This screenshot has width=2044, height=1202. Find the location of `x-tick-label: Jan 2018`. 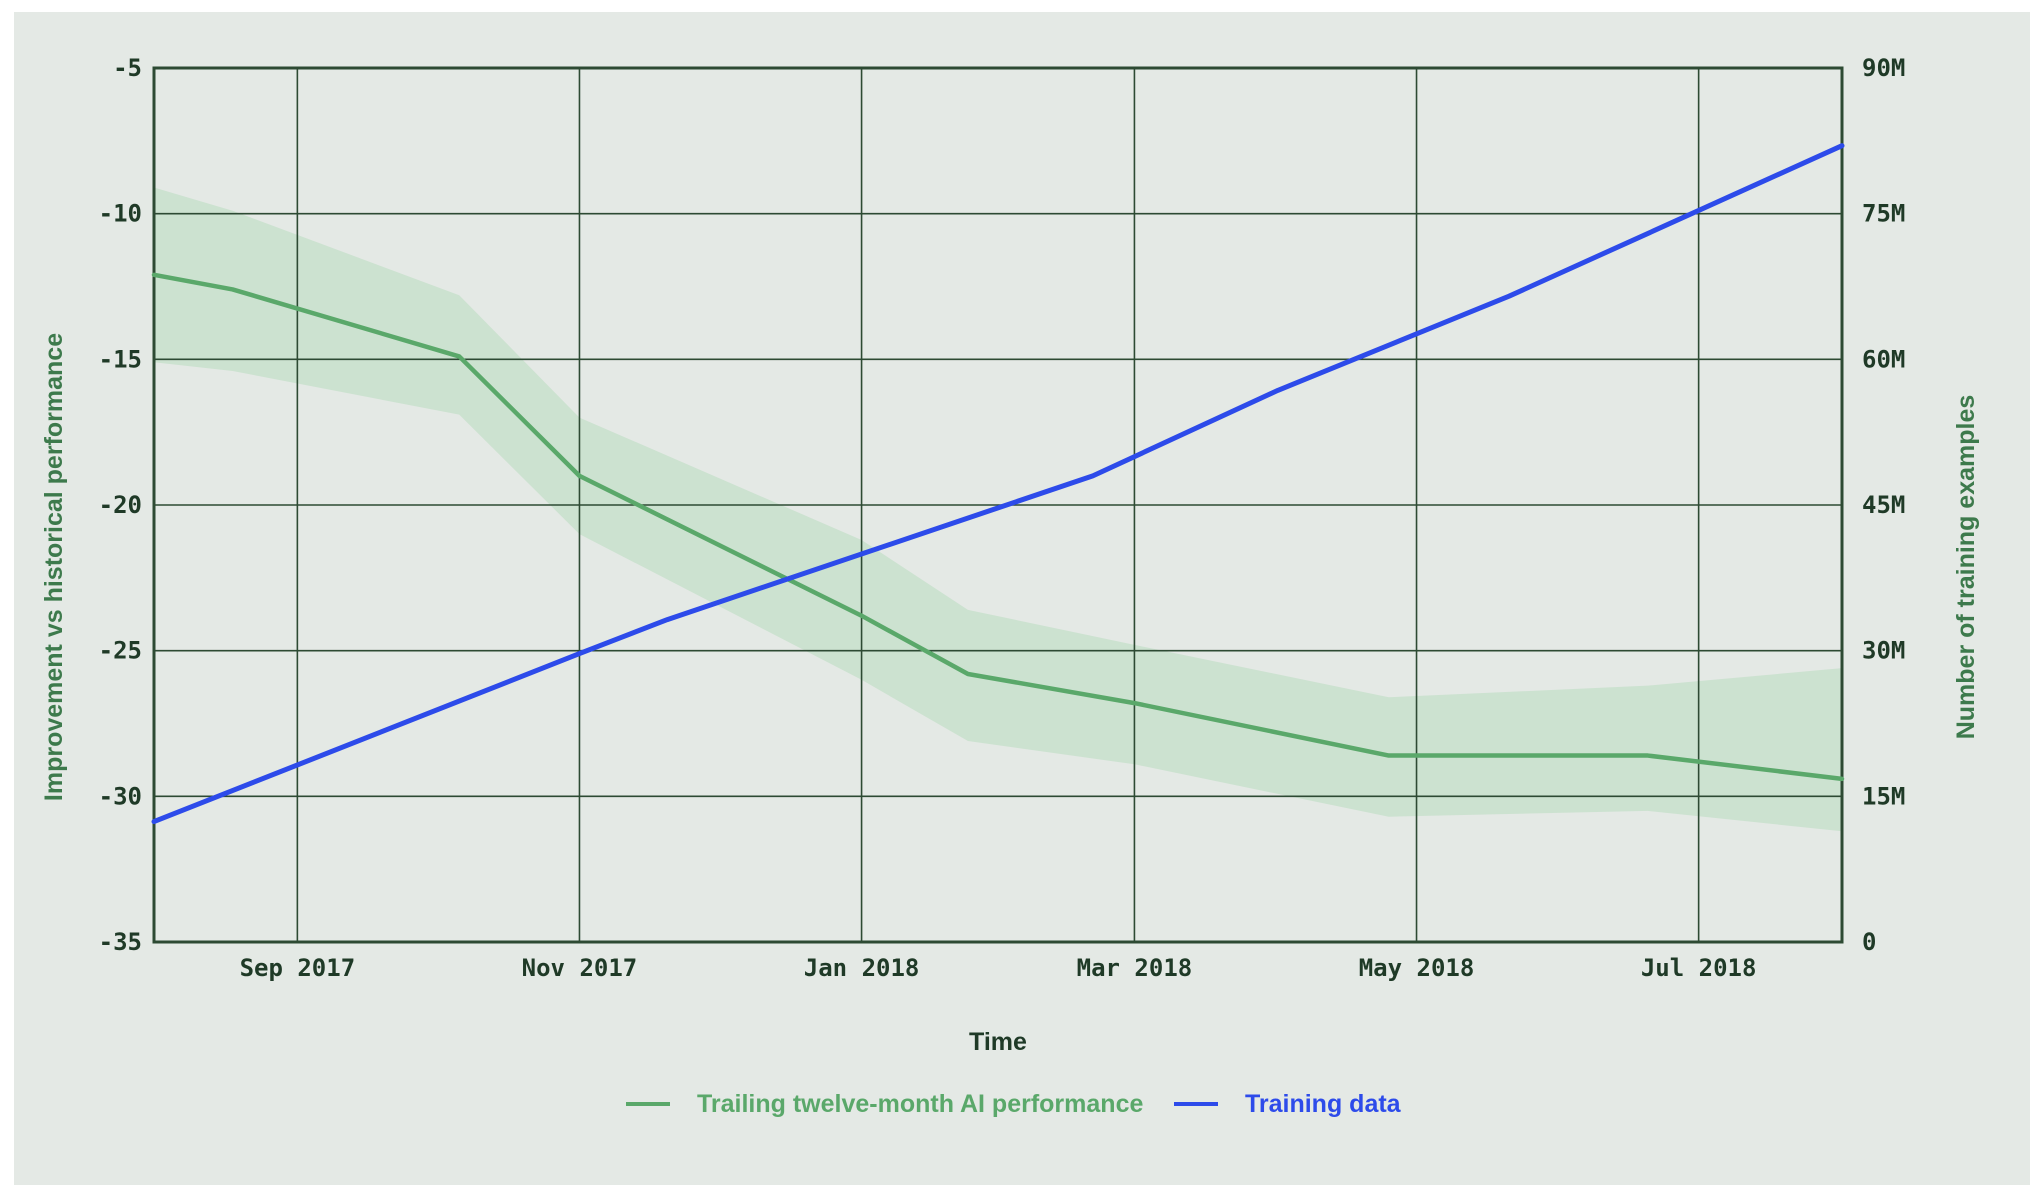

x-tick-label: Jan 2018 is located at coordinates (862, 968).